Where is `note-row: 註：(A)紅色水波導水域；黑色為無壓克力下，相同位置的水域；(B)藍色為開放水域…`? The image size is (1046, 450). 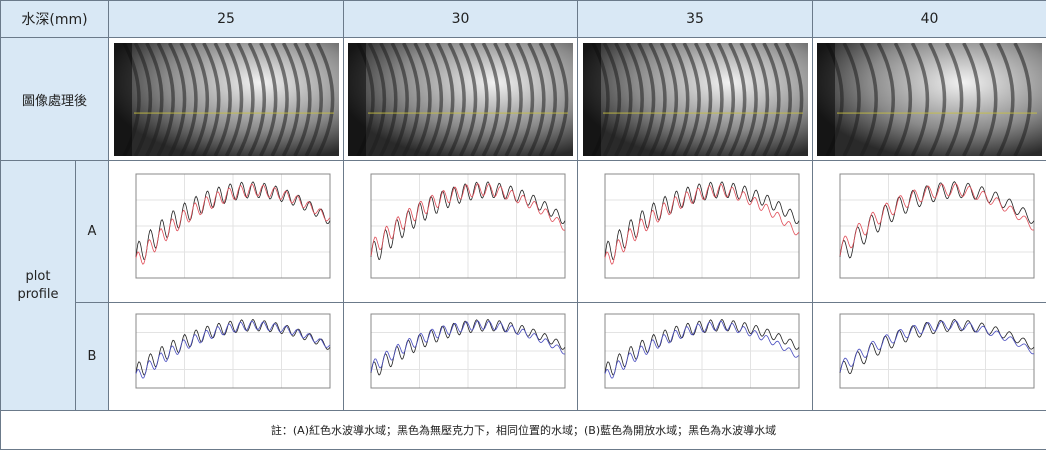 note-row: 註：(A)紅色水波導水域；黑色為無壓克力下，相同位置的水域；(B)藍色為開放水域… is located at coordinates (523, 430).